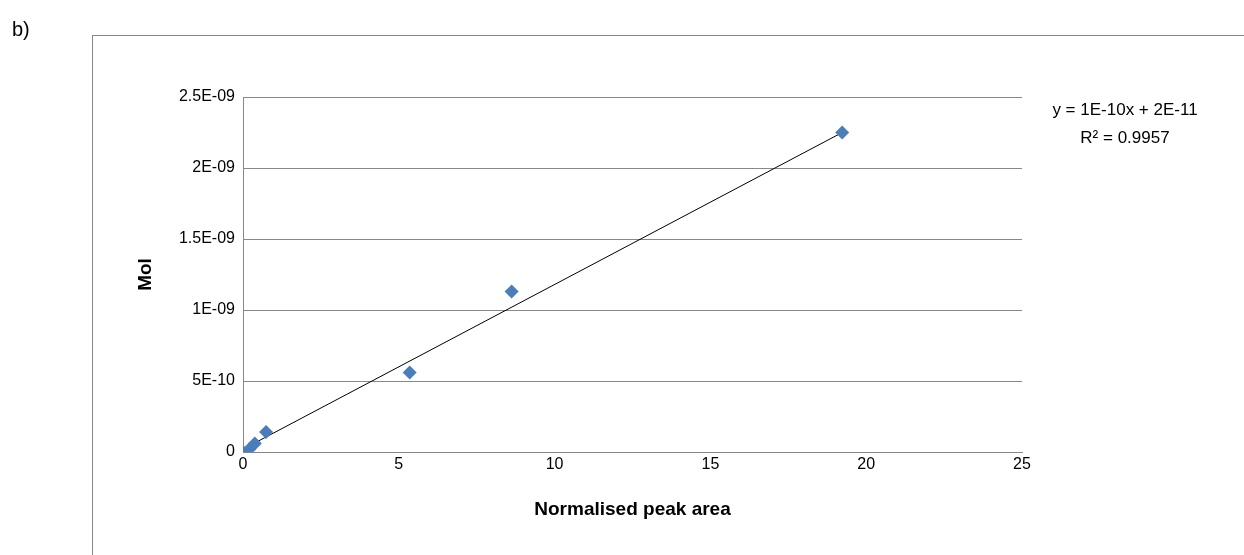 This screenshot has height=555, width=1244. I want to click on x-tick-label: 25, so click(1022, 464).